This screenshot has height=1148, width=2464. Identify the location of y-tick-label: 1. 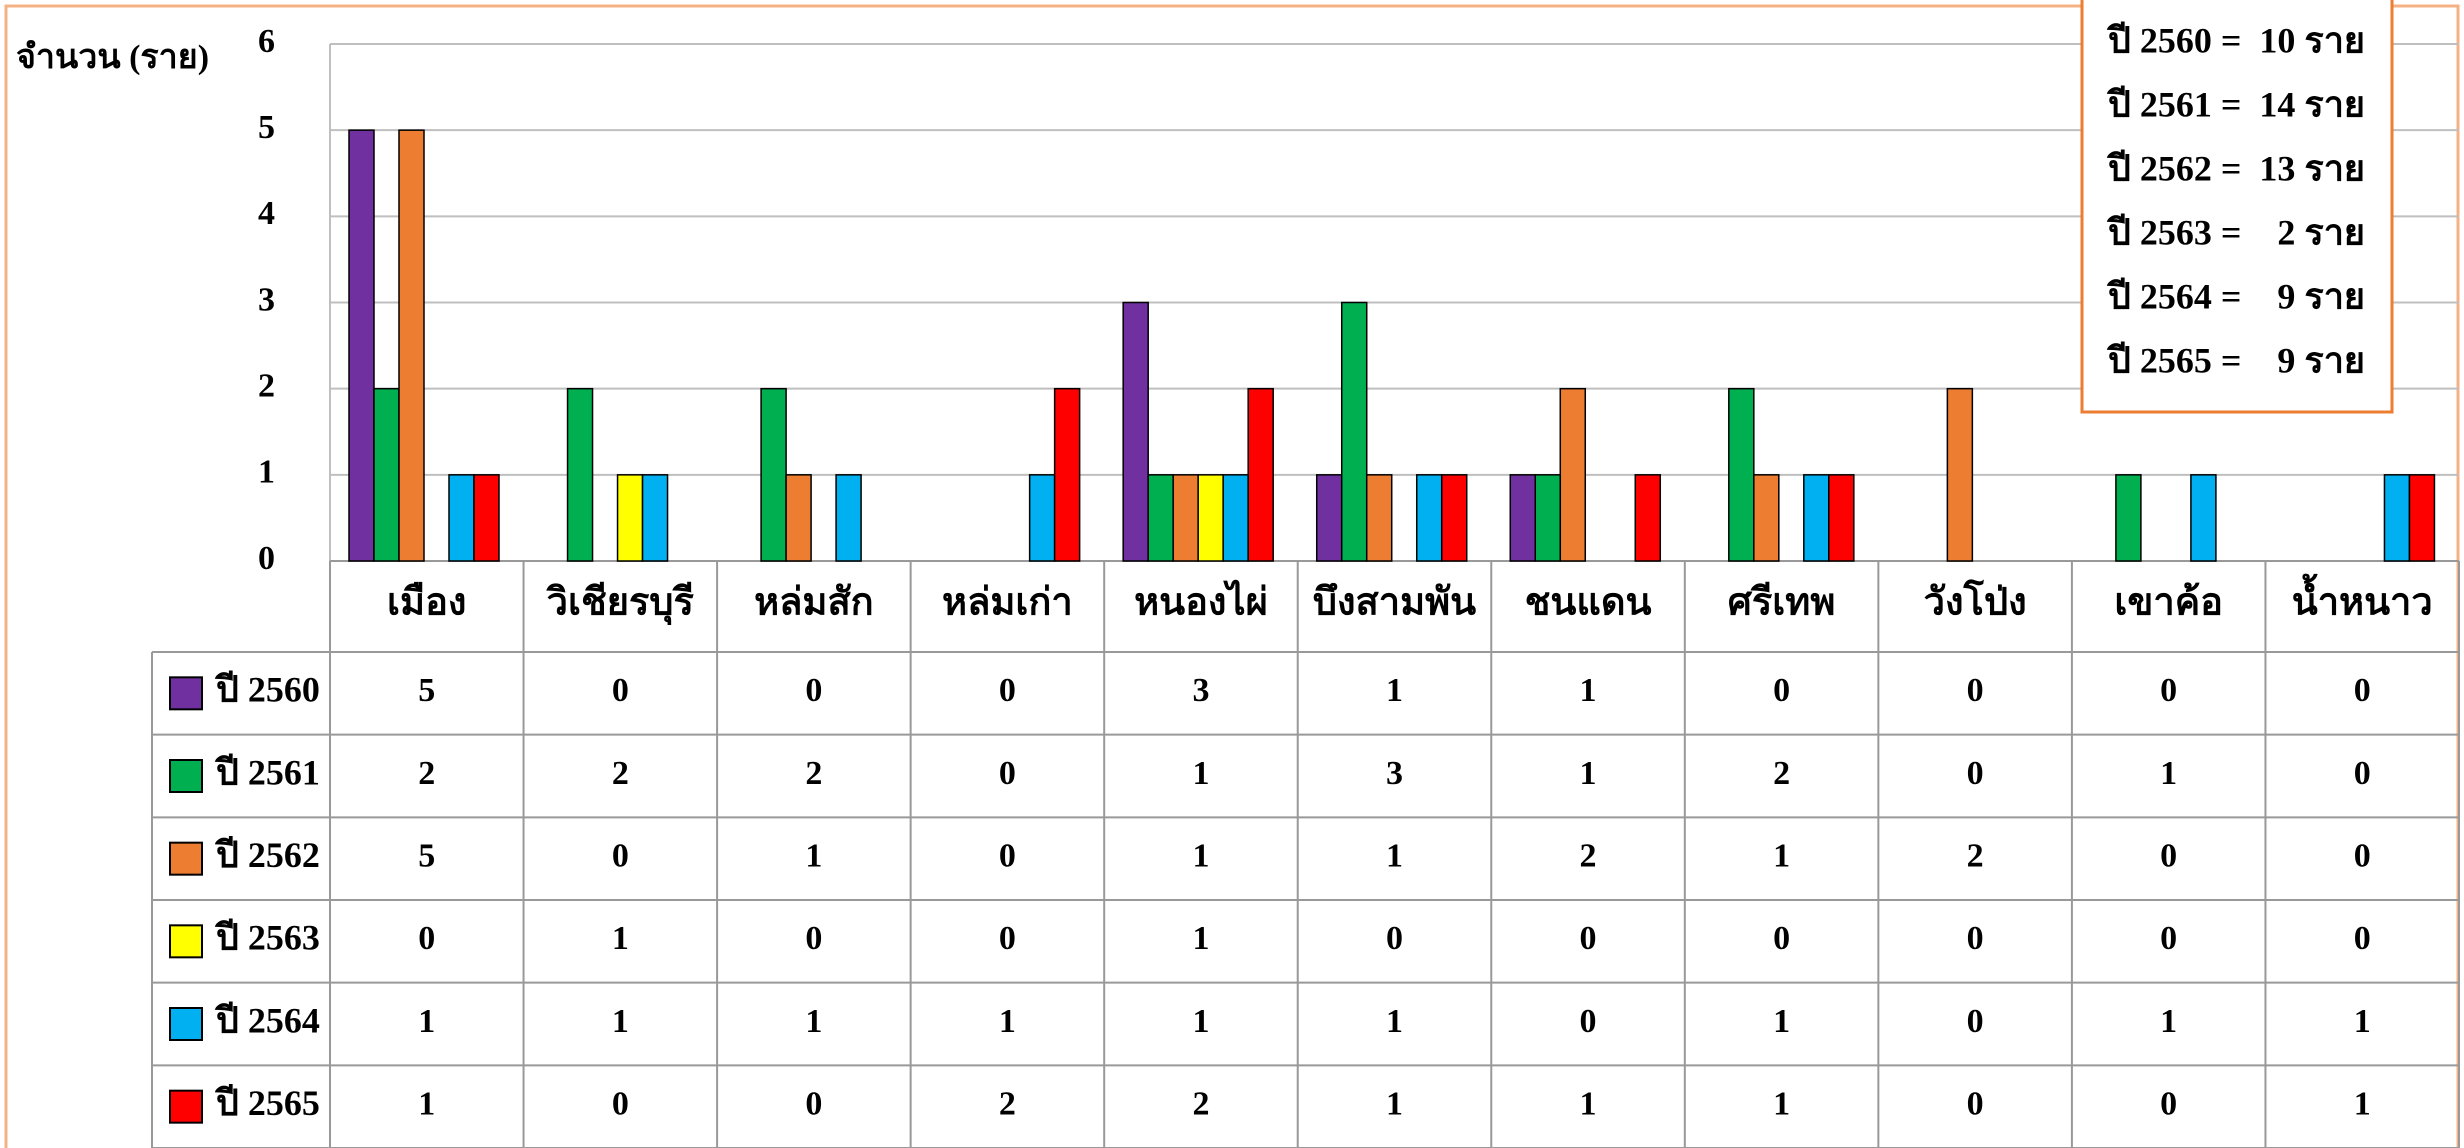
(266, 472).